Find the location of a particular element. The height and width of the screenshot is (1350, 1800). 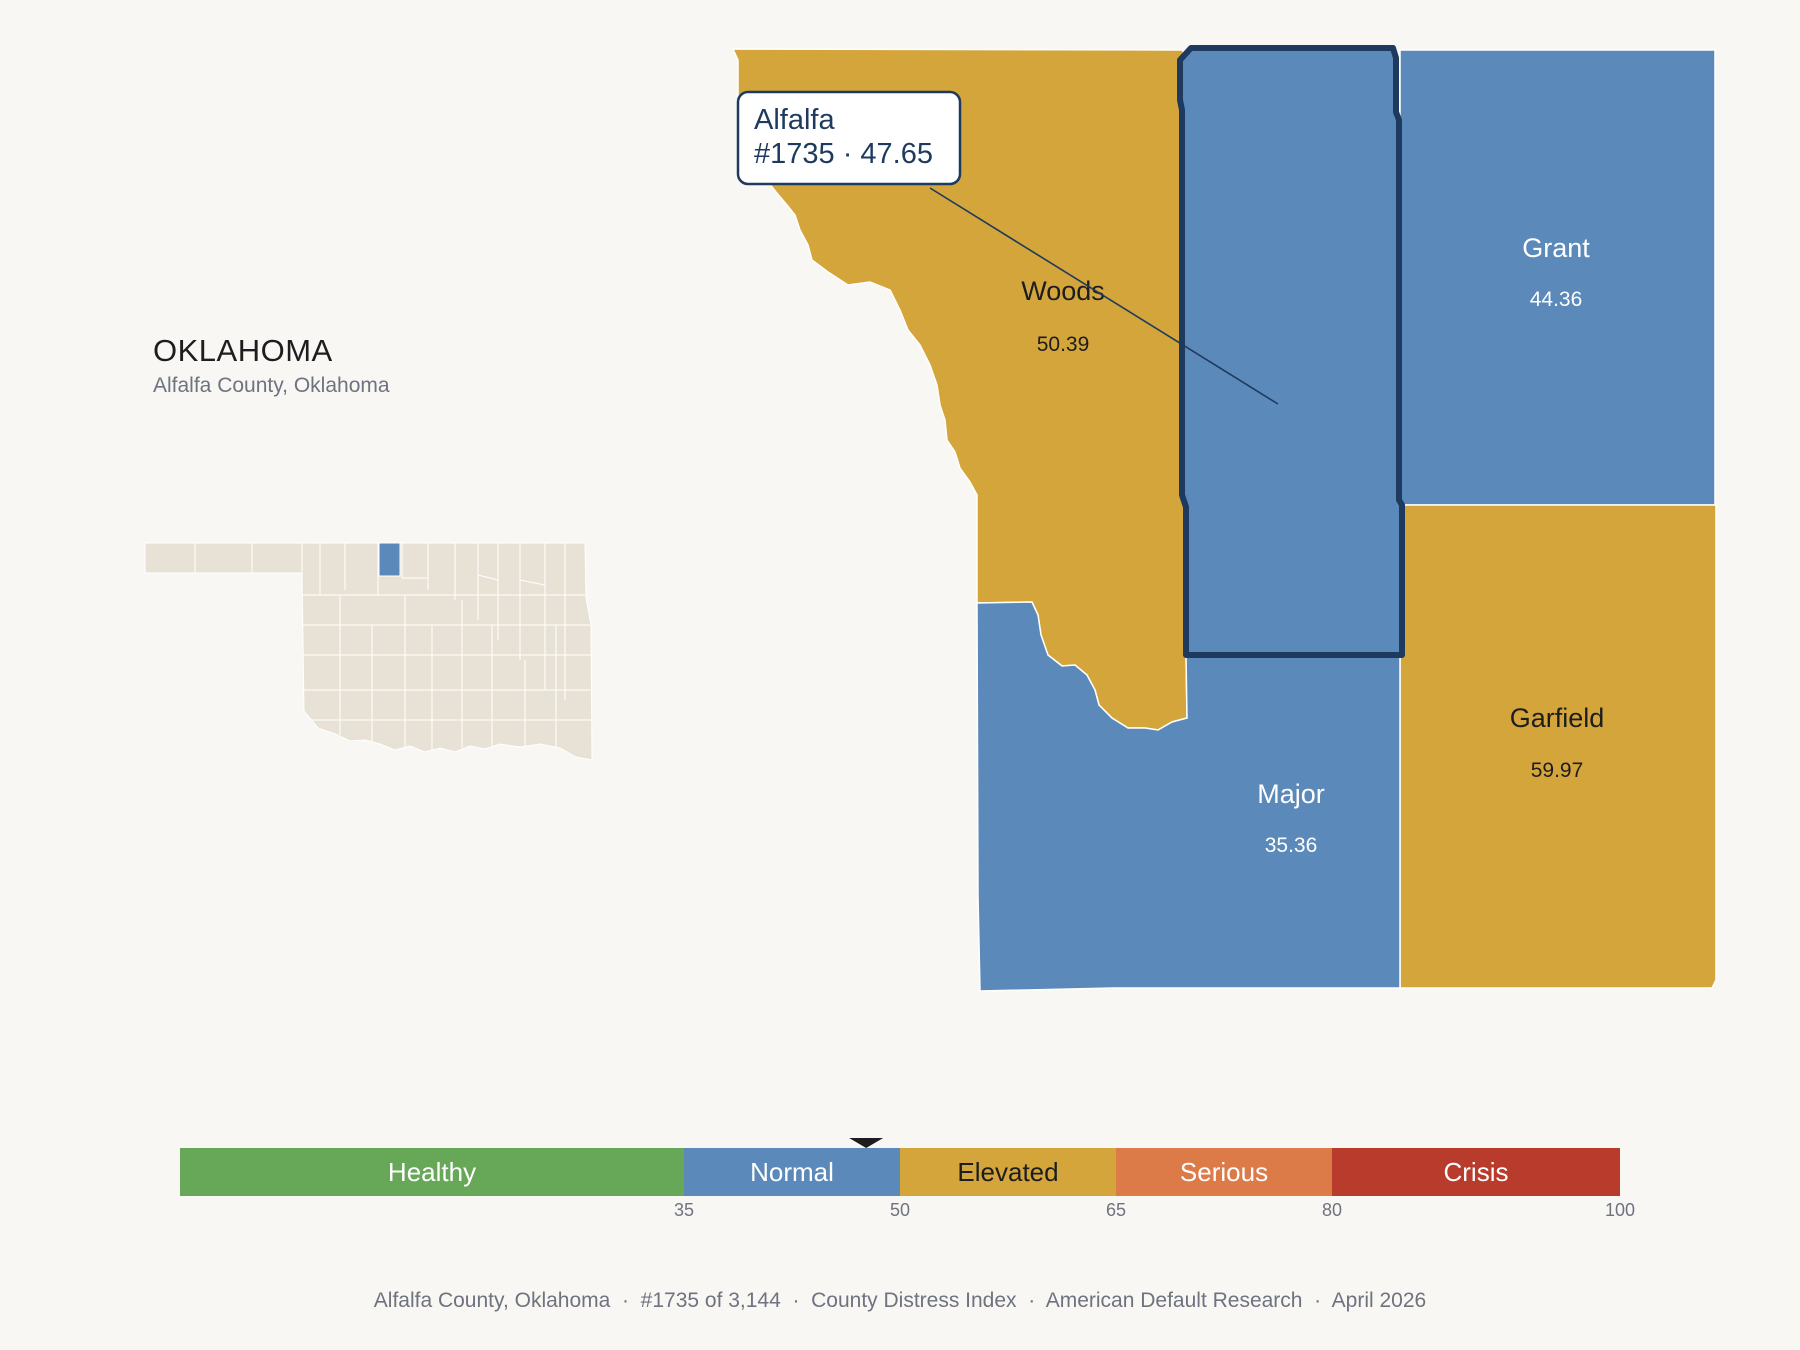

legend-band-elevated is located at coordinates (1008, 1172).